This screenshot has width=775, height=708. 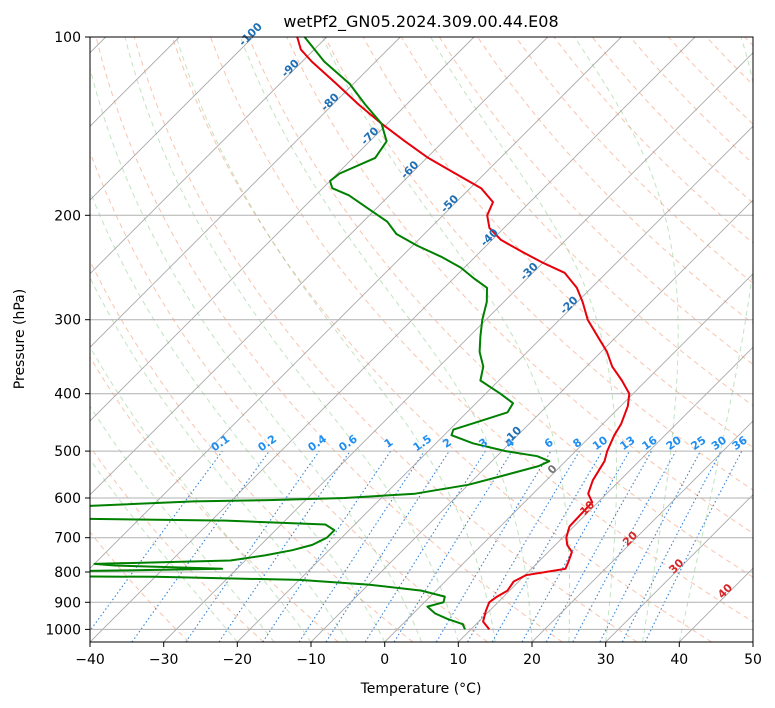 I want to click on x-tick-label: 30, so click(x=606, y=660).